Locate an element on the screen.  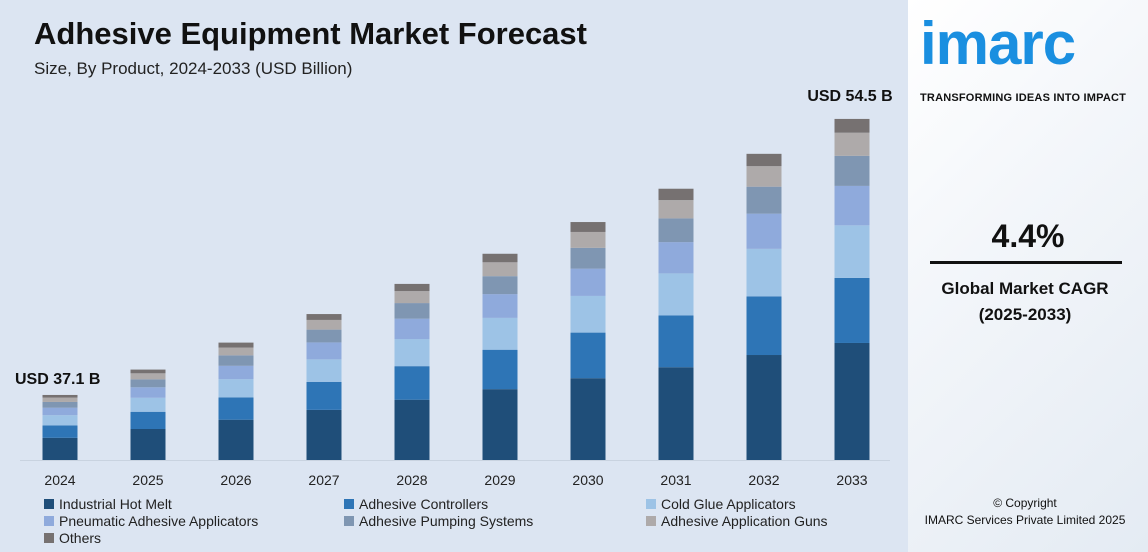
total-label: USD 37.1 B is located at coordinates (57, 379).